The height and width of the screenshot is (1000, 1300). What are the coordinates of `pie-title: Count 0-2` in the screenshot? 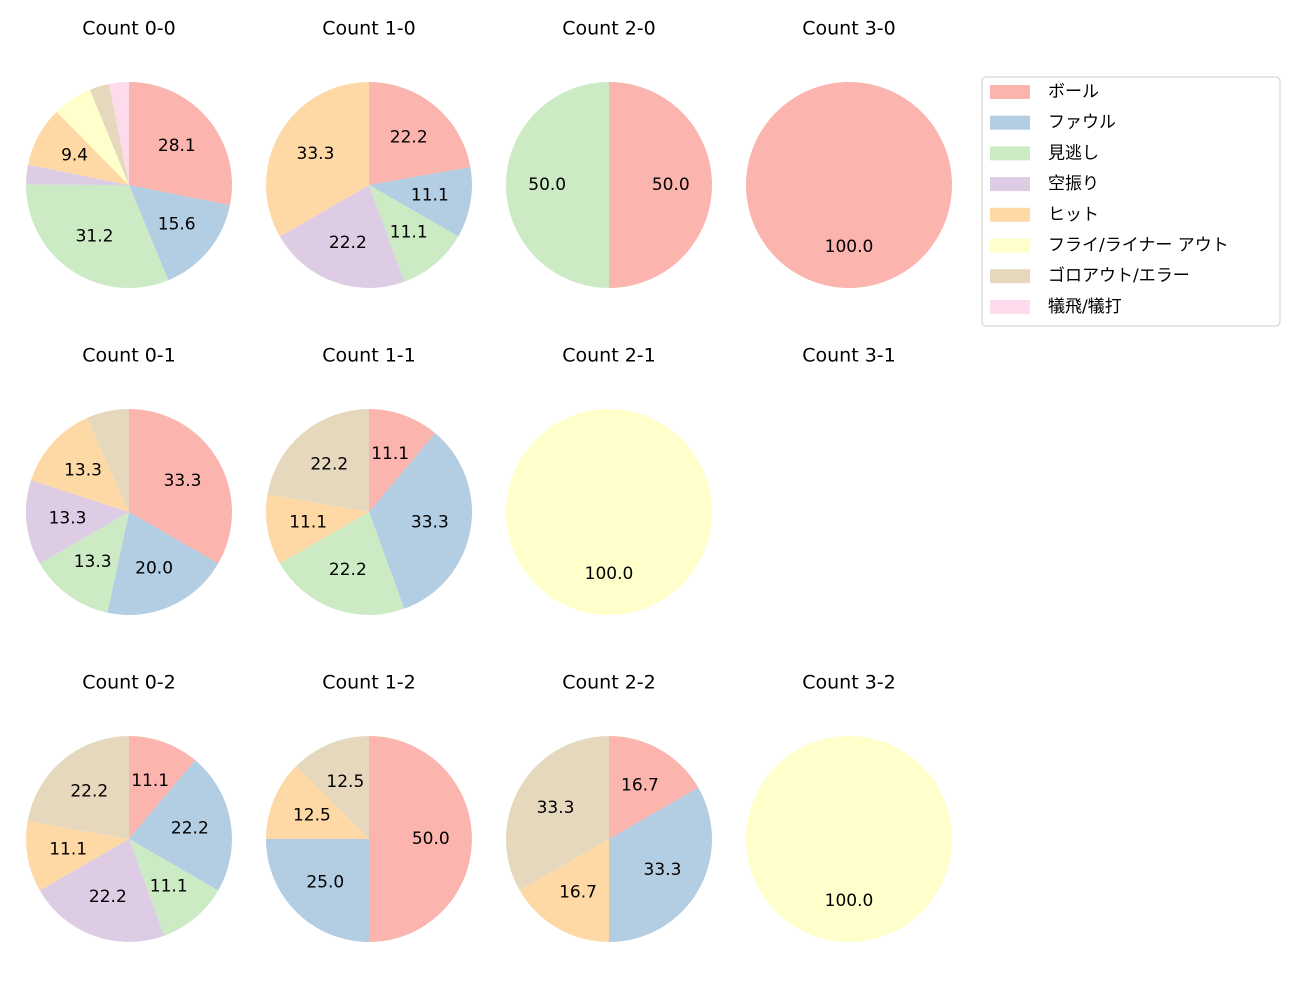 It's located at (129, 683).